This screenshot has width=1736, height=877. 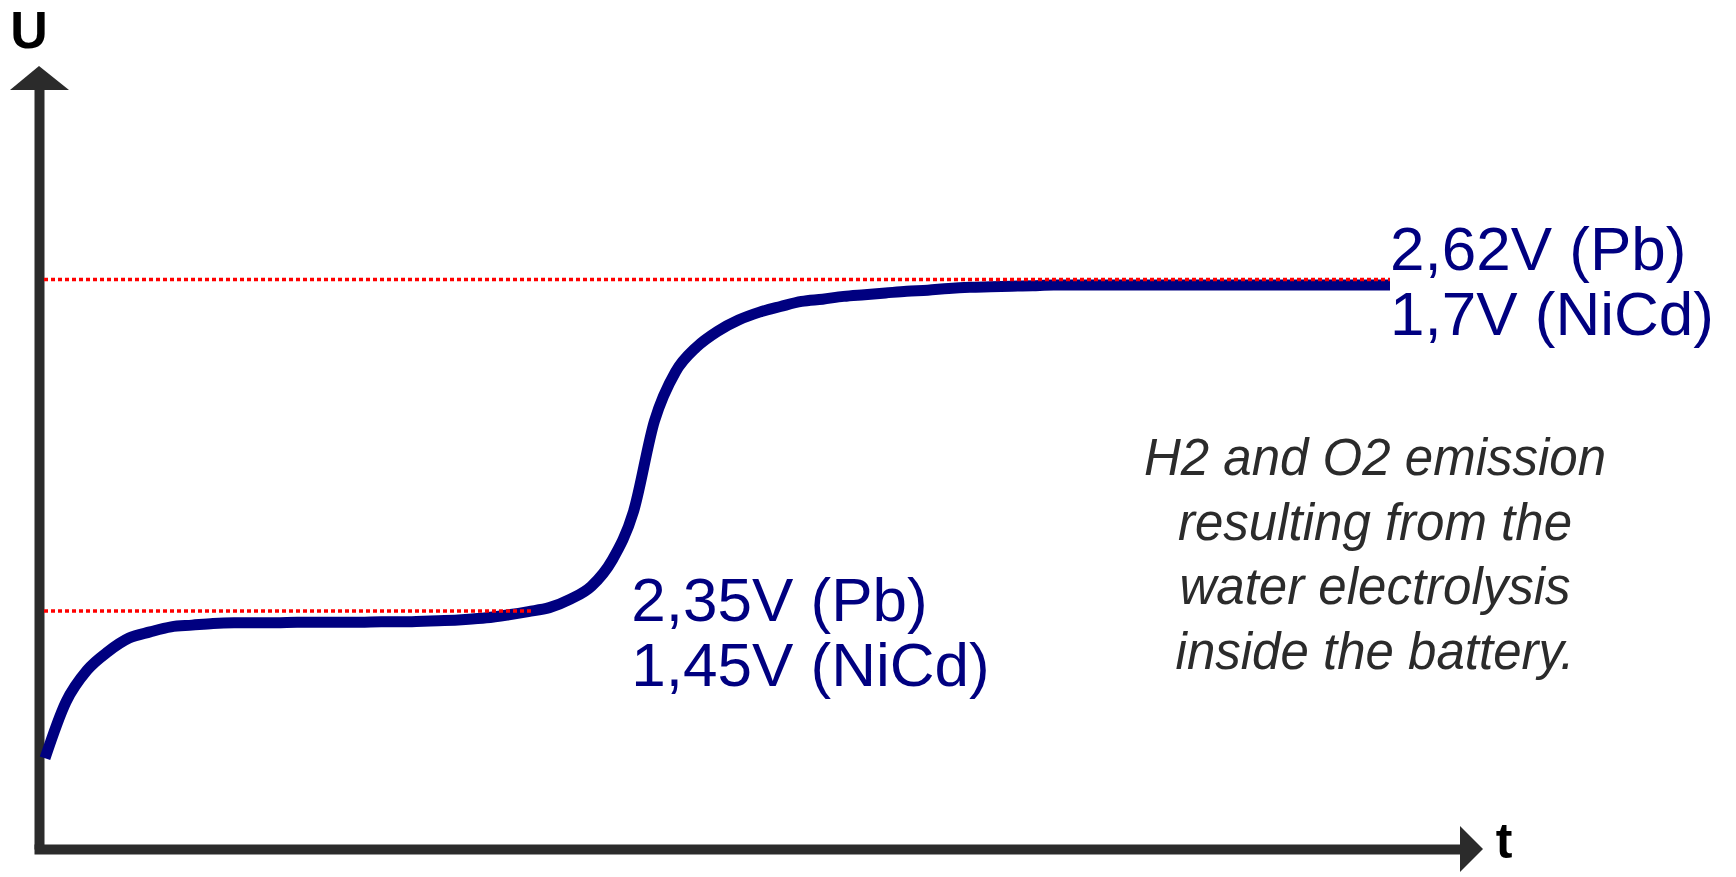 I want to click on annotation: H2 and O2 emission resulting from the water electrolysis inside the battery., so click(x=1375, y=554).